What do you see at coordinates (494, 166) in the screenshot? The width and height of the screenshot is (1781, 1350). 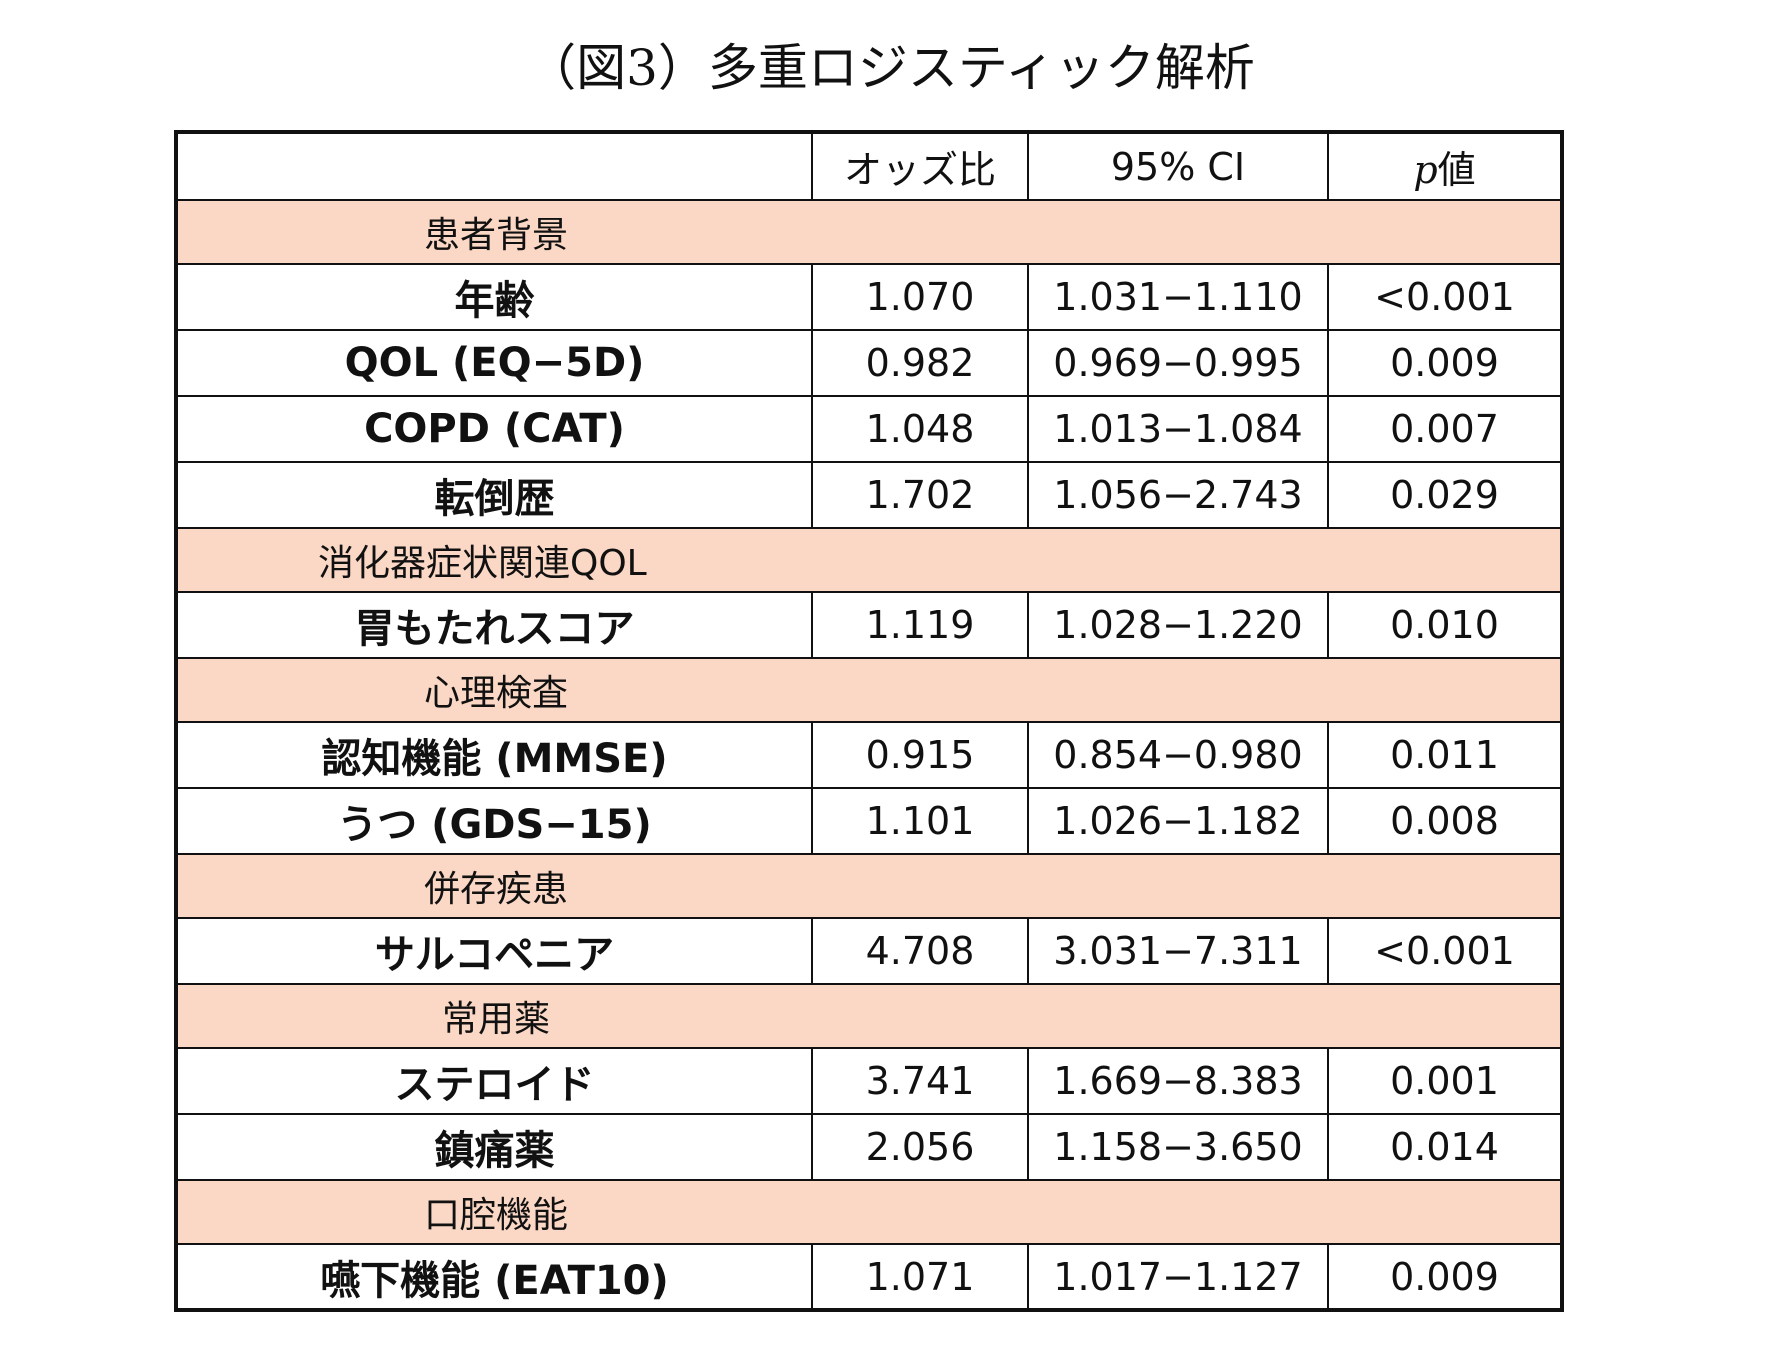 I see `header-variable` at bounding box center [494, 166].